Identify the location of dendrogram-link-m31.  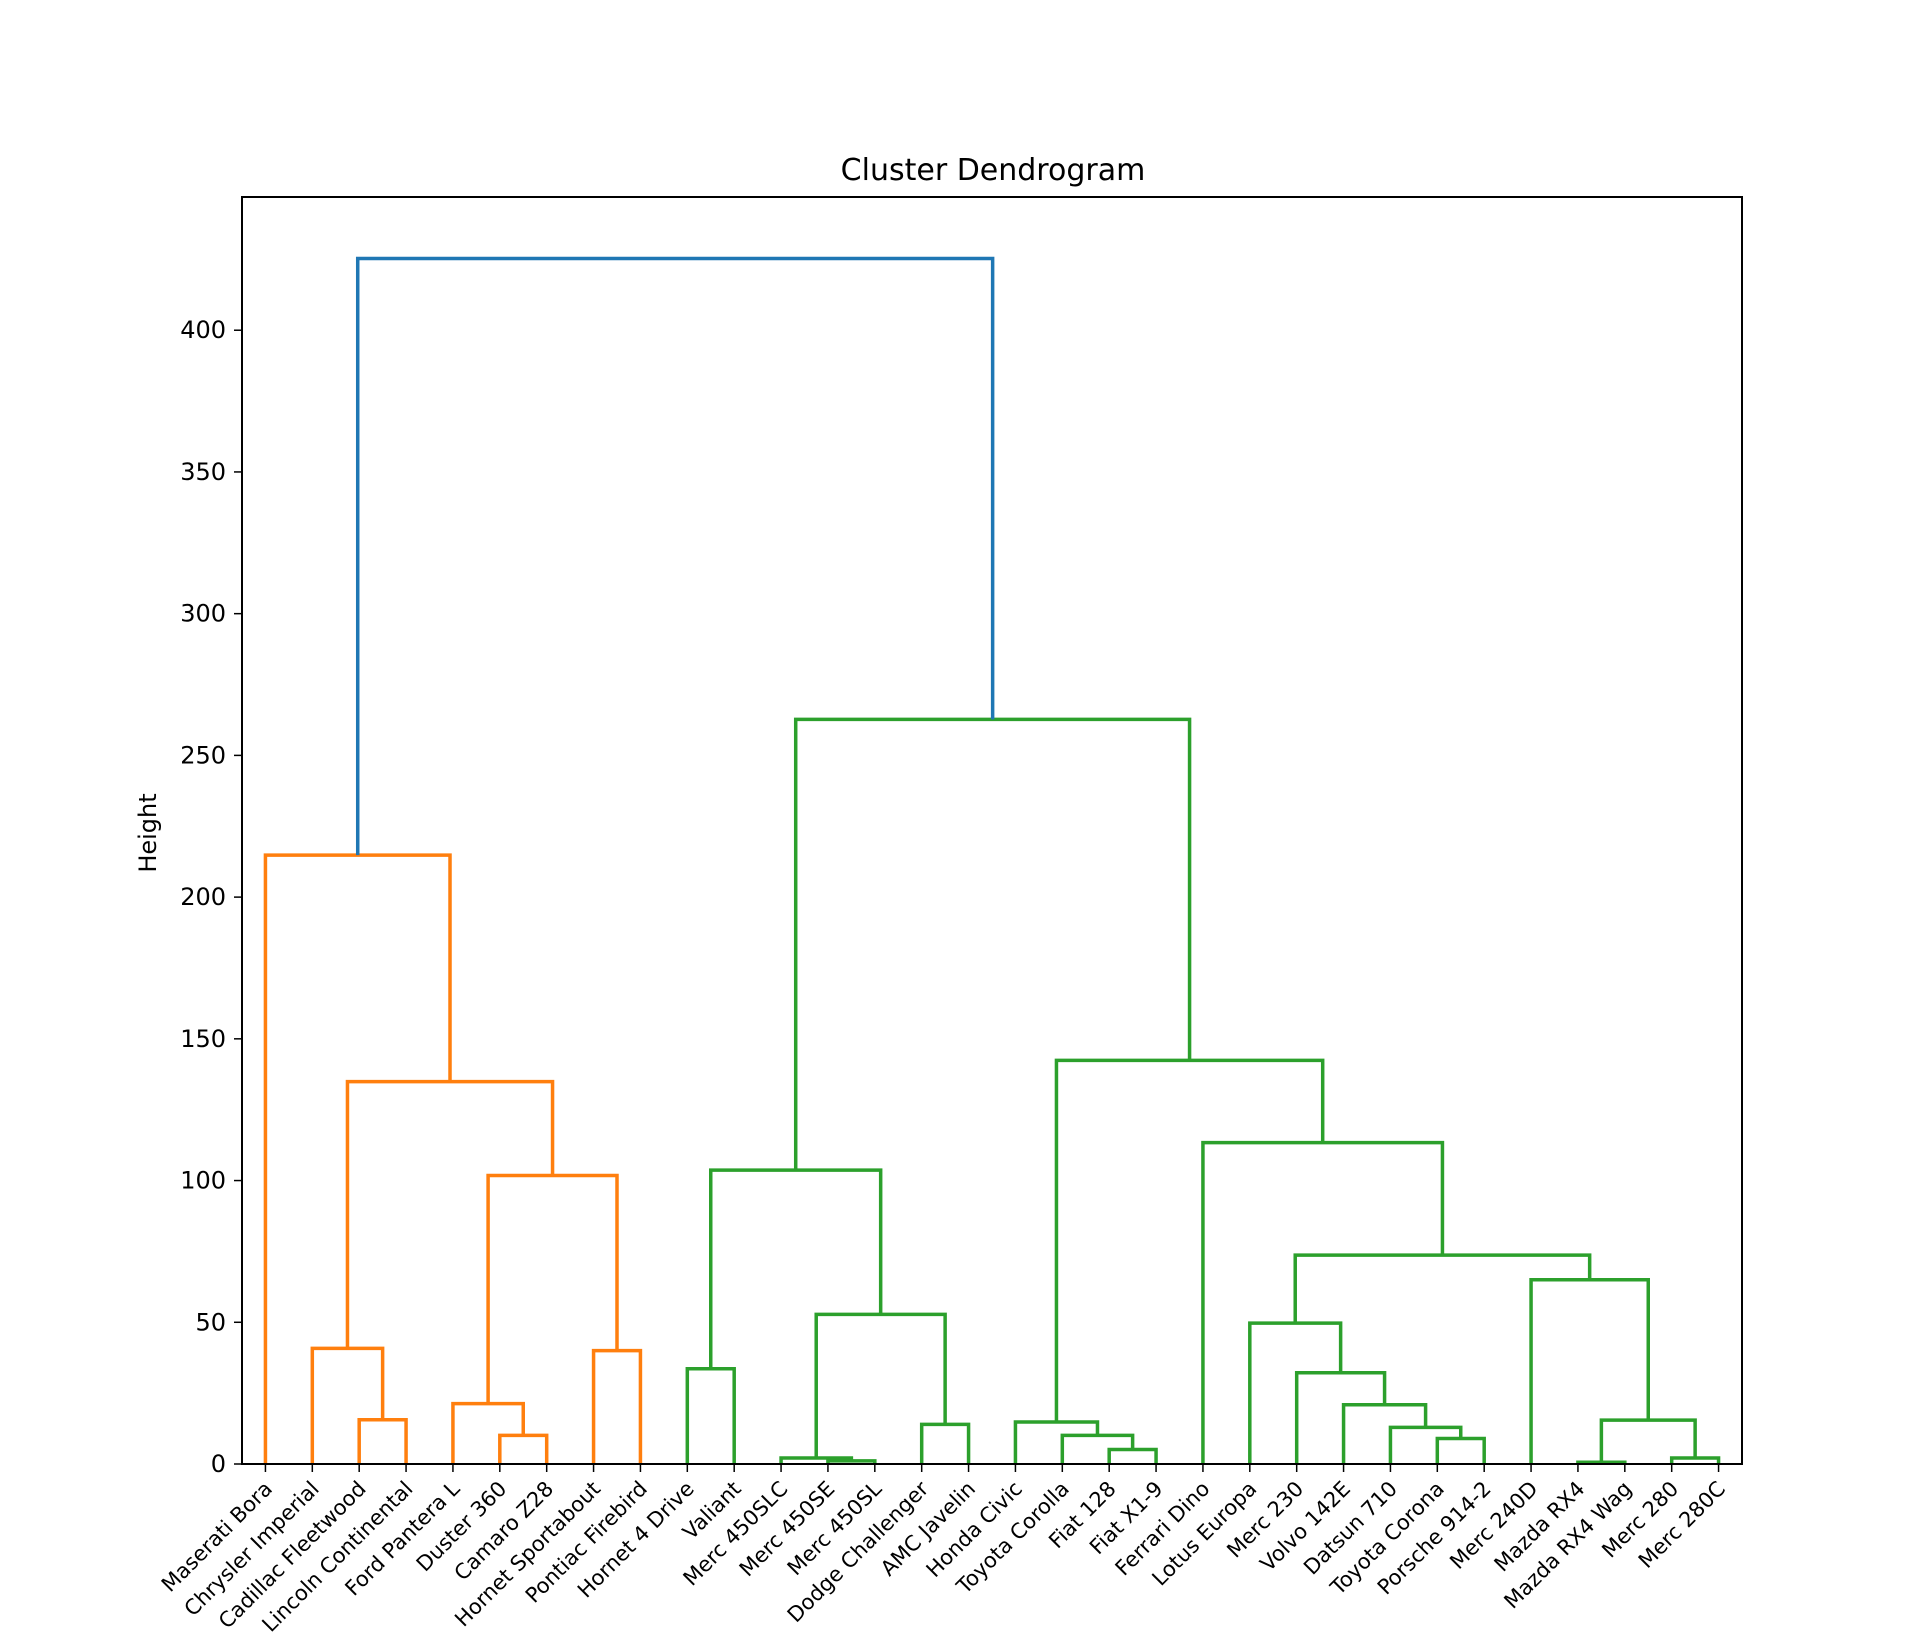
(675, 556).